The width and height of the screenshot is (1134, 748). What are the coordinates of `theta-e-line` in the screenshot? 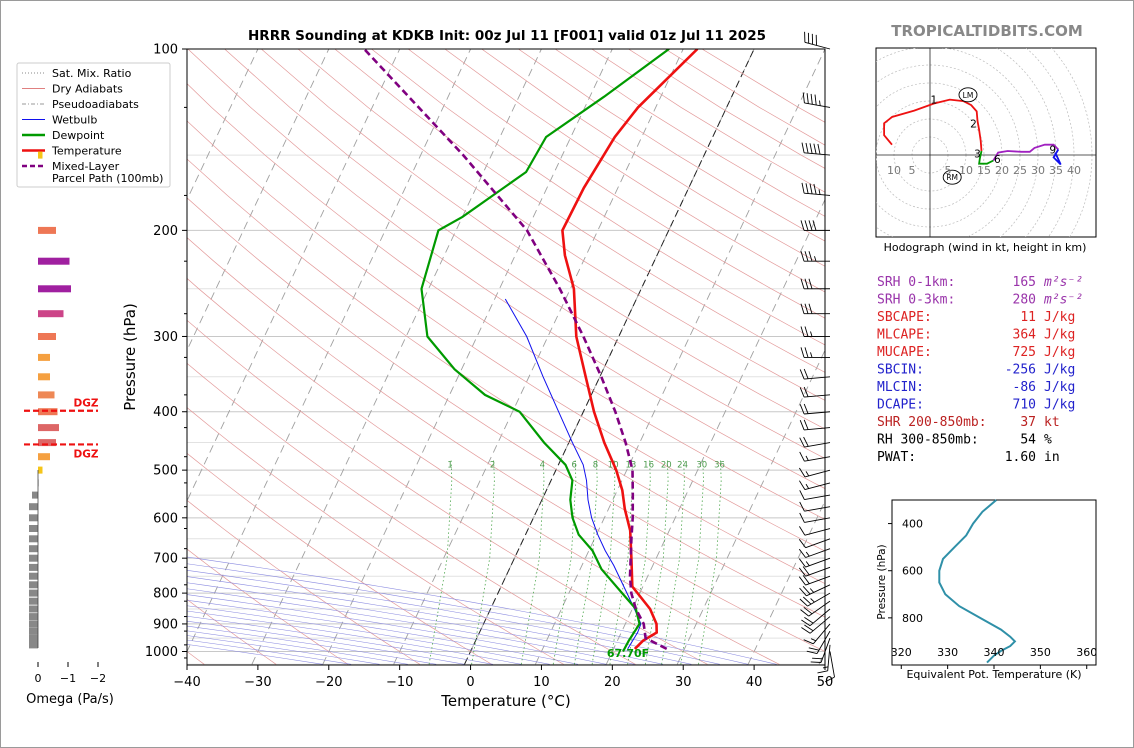 It's located at (977, 581).